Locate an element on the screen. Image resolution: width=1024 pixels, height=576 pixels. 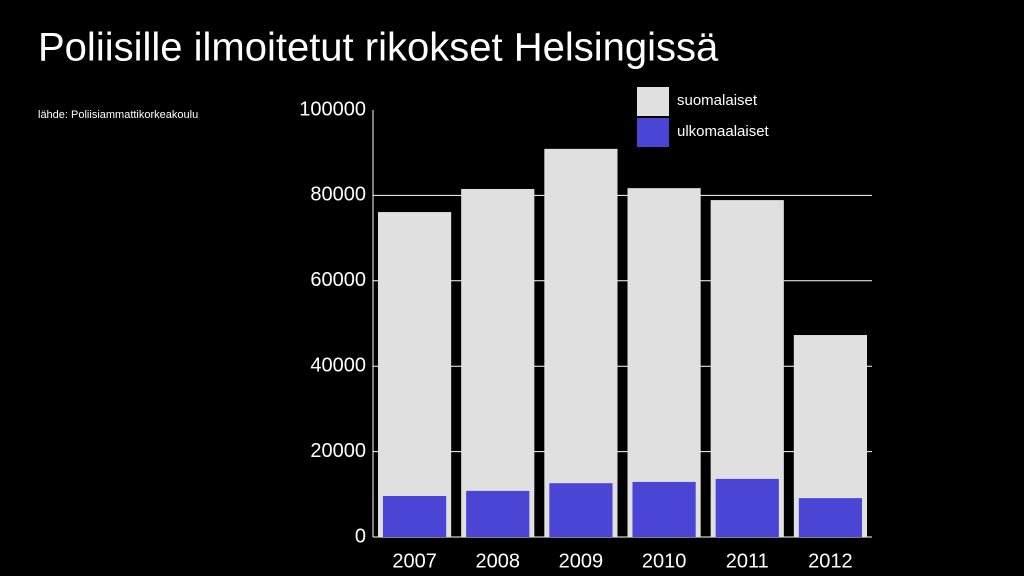
y-tick-label: 0 is located at coordinates (360, 536).